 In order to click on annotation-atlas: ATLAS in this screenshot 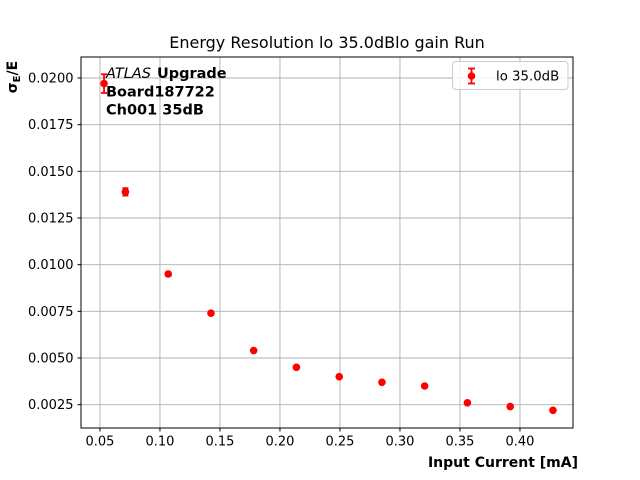, I will do `click(128, 74)`.